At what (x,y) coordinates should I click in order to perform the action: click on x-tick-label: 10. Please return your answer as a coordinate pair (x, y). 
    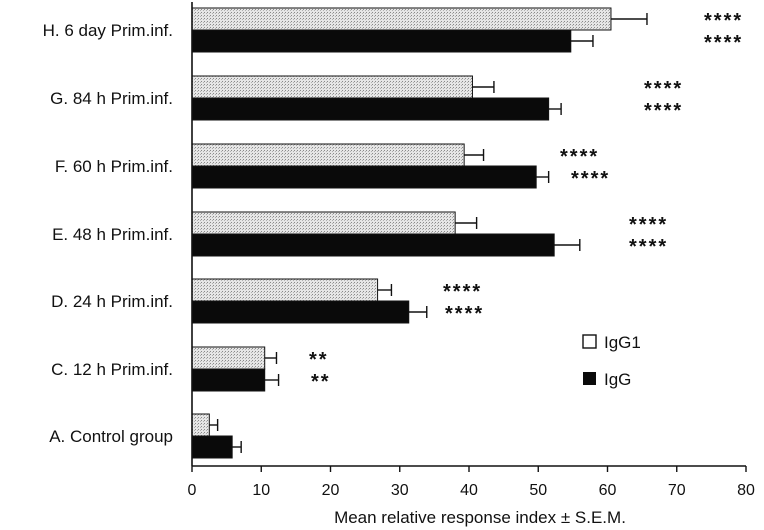
    Looking at the image, I should click on (261, 490).